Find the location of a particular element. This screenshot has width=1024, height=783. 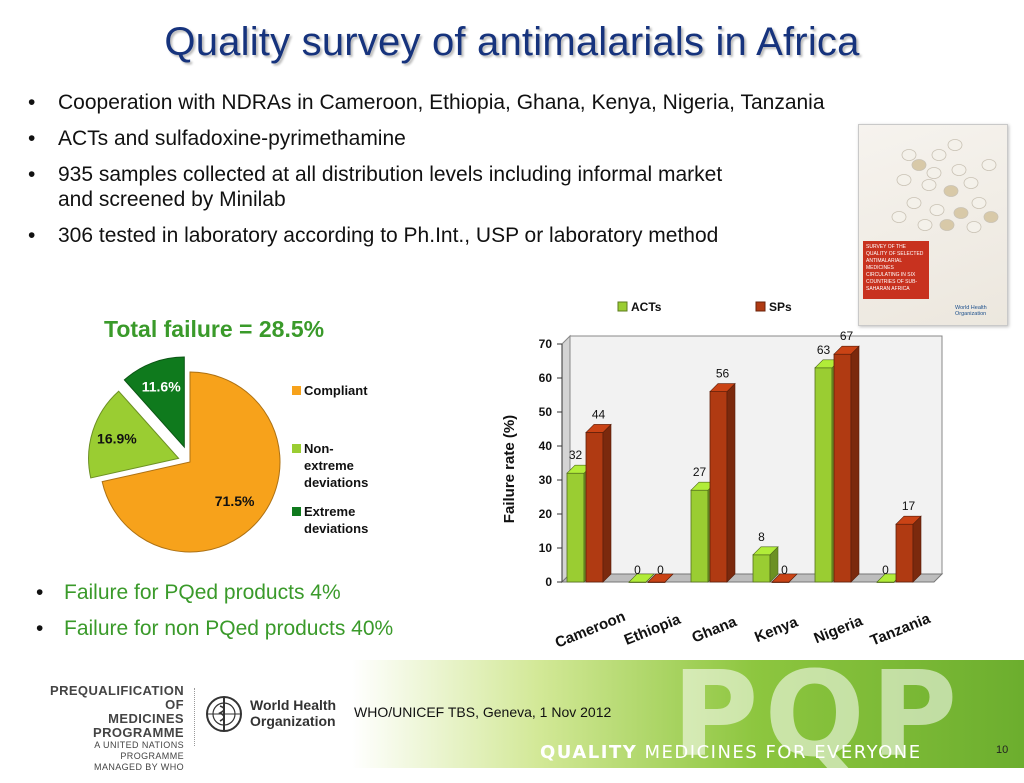

legend-label: ACTs is located at coordinates (646, 307).